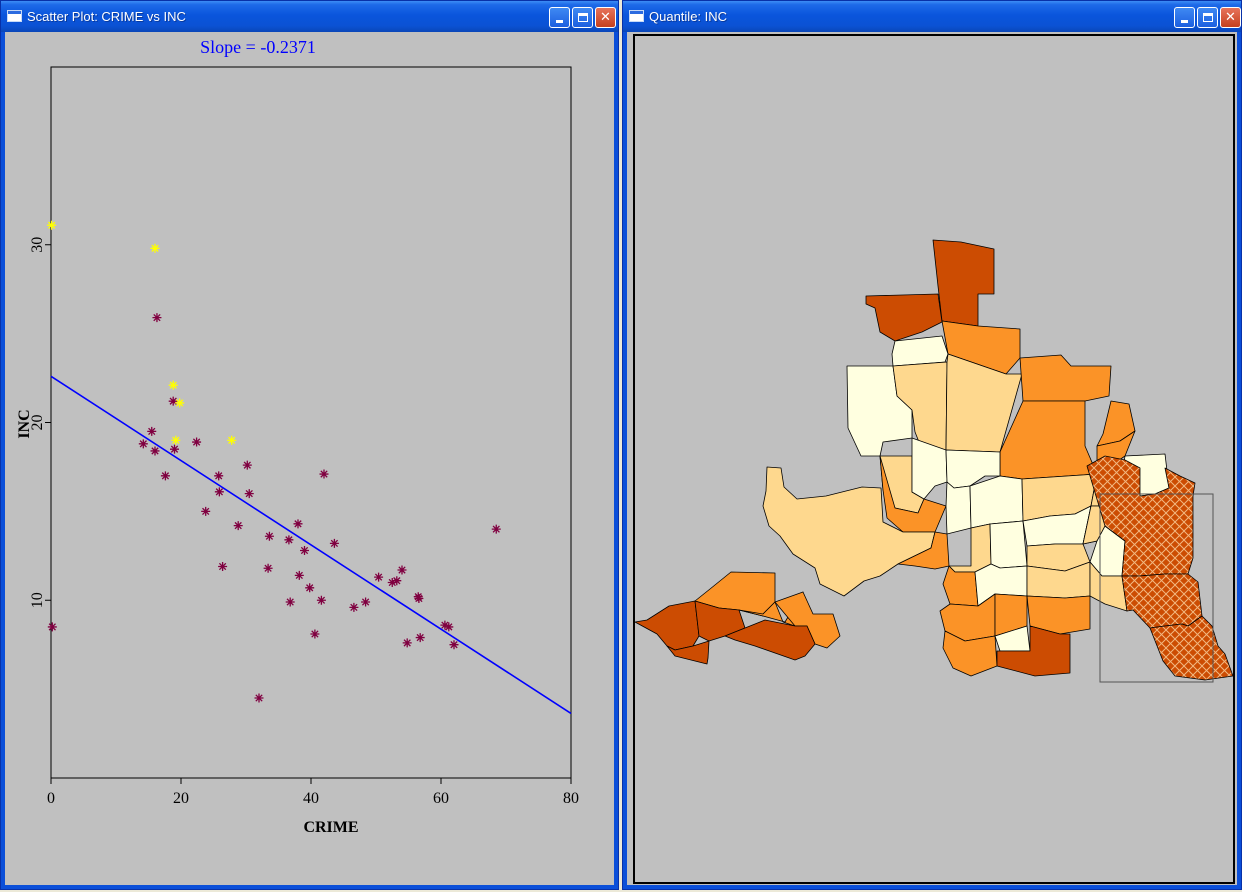 The width and height of the screenshot is (1242, 892). What do you see at coordinates (330, 827) in the screenshot?
I see `x-axis-label: CRIME` at bounding box center [330, 827].